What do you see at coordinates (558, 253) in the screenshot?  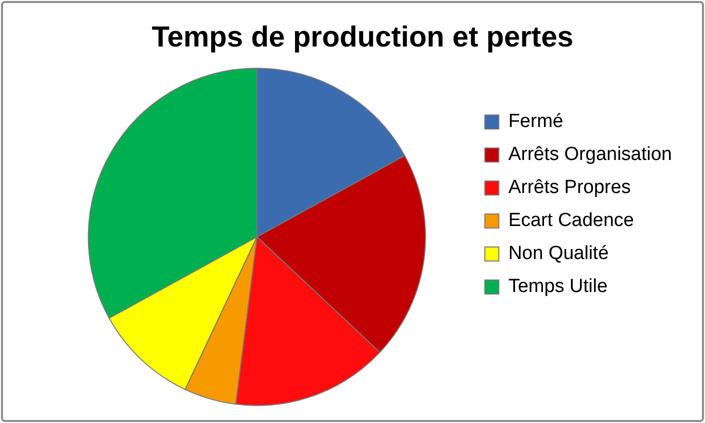 I see `legend-label: Non Qualité` at bounding box center [558, 253].